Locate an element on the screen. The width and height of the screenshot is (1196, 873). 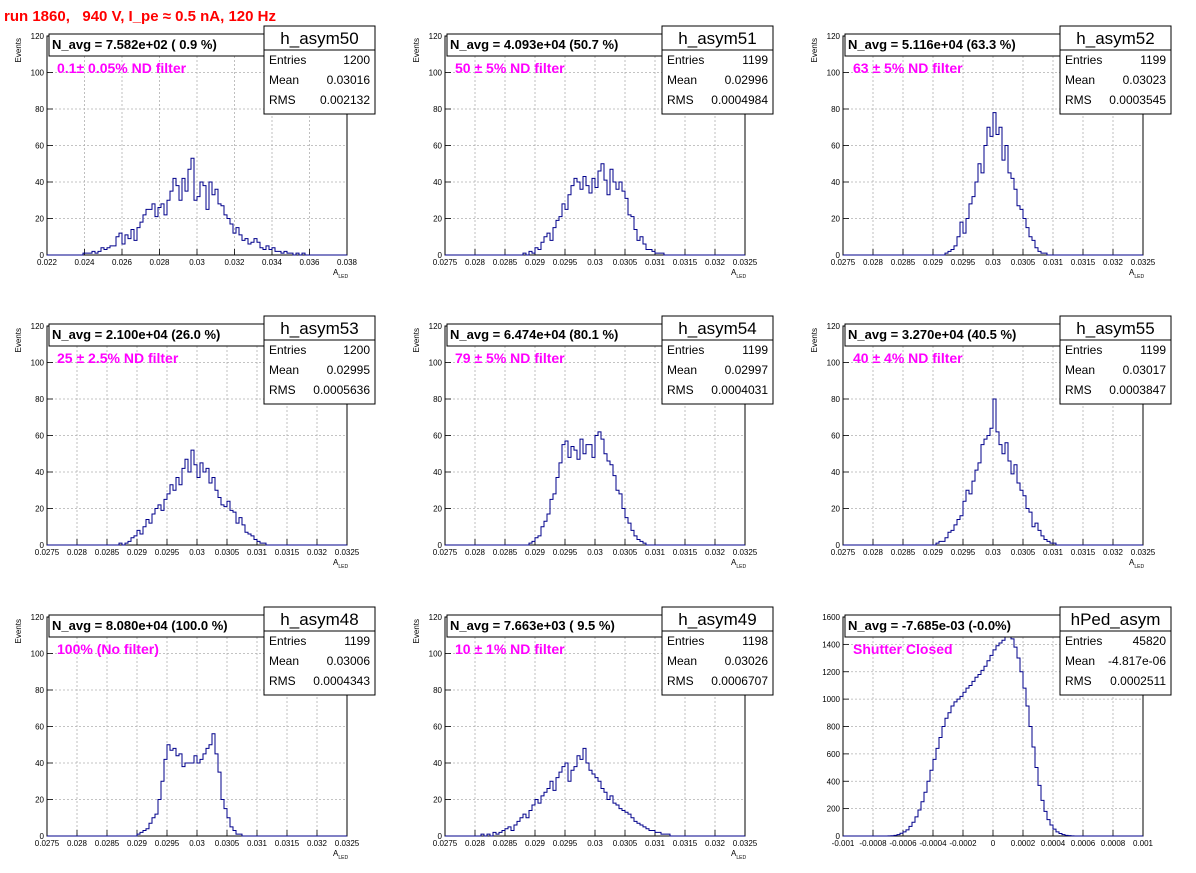
stats-title-box is located at coordinates (319, 328).